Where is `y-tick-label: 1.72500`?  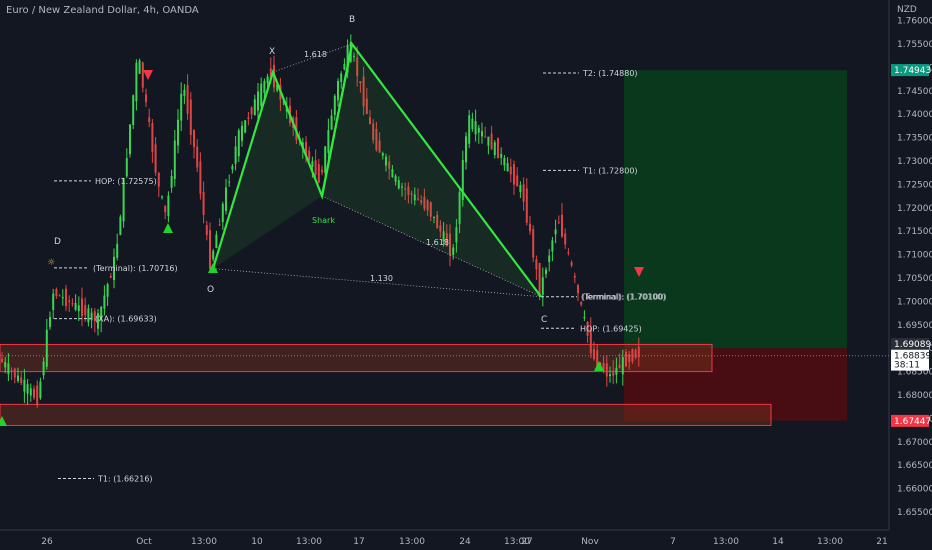 y-tick-label: 1.72500 is located at coordinates (914, 185).